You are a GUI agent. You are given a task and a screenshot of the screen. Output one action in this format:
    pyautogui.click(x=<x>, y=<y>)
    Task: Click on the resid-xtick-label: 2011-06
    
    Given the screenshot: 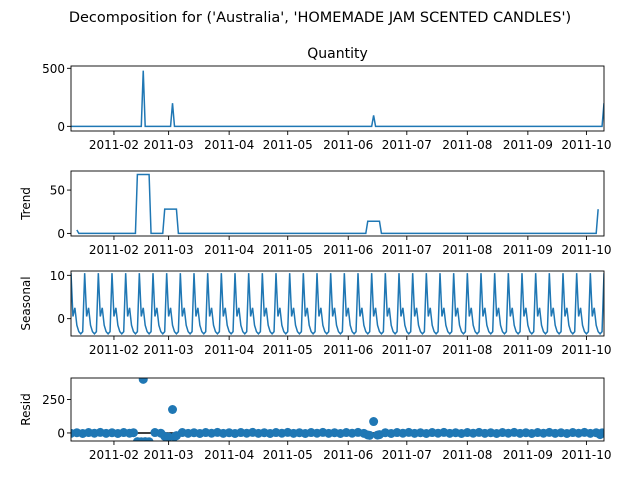 What is the action you would take?
    pyautogui.click(x=348, y=455)
    